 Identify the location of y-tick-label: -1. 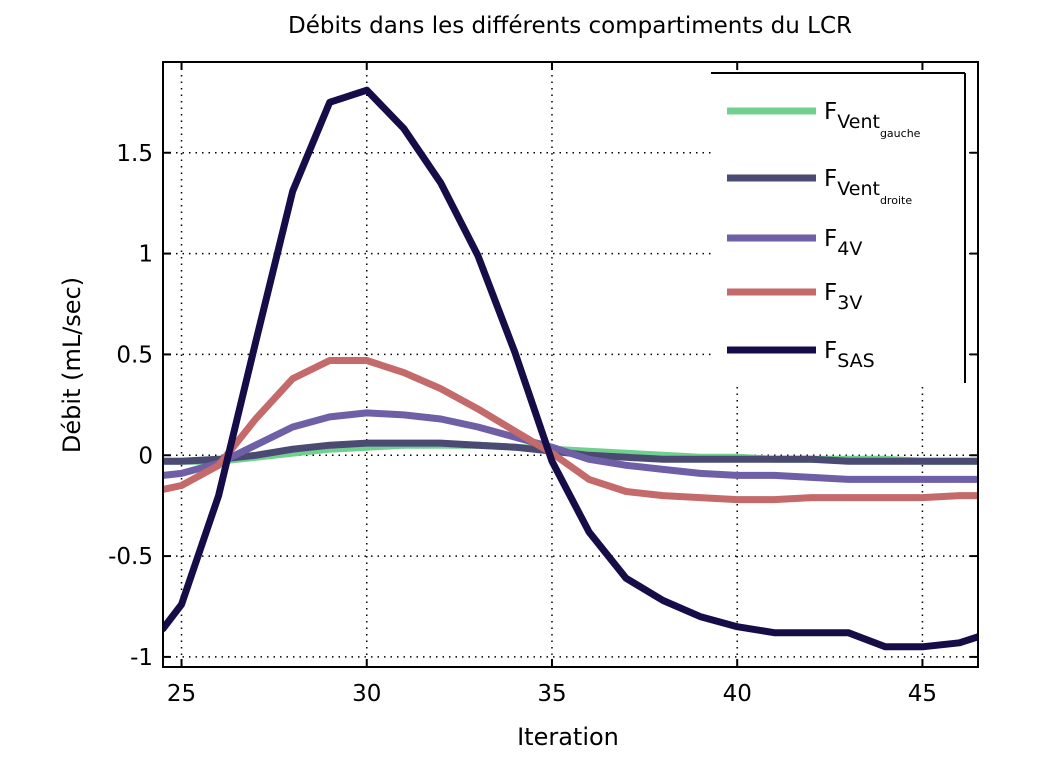
(141, 658).